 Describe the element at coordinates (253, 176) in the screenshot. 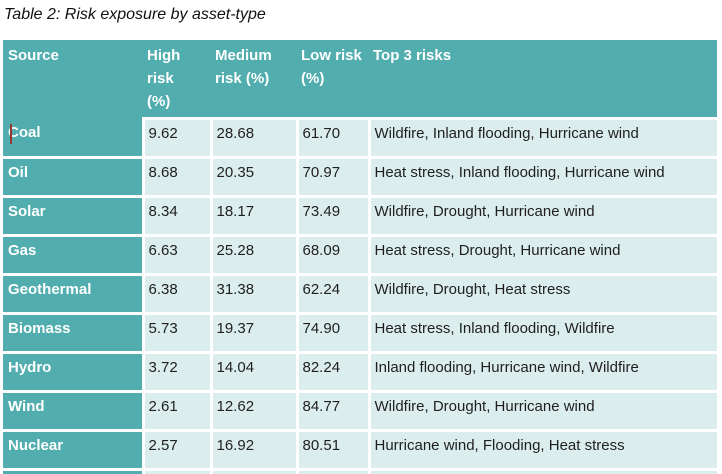

I see `cell-medium-risk: 20.35` at that location.